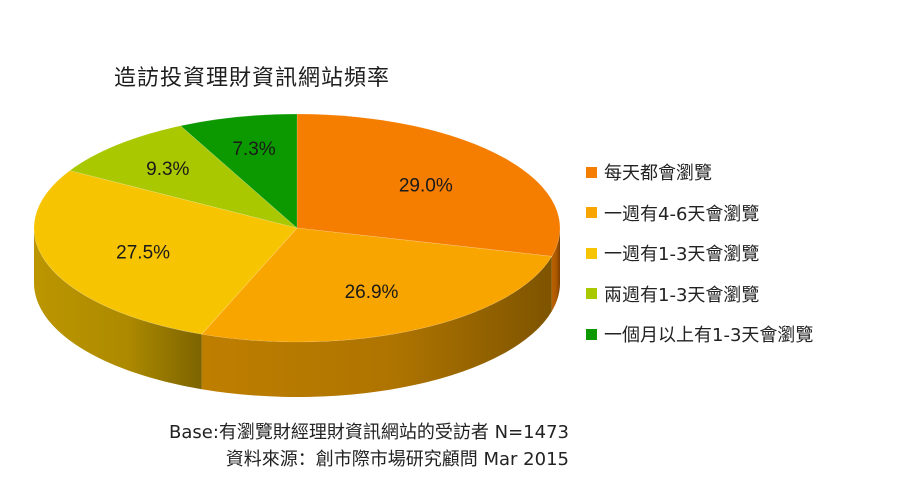  Describe the element at coordinates (369, 432) in the screenshot. I see `base-note: Base:有瀏覽財經理財資訊網站的受訪者 N=1473` at that location.